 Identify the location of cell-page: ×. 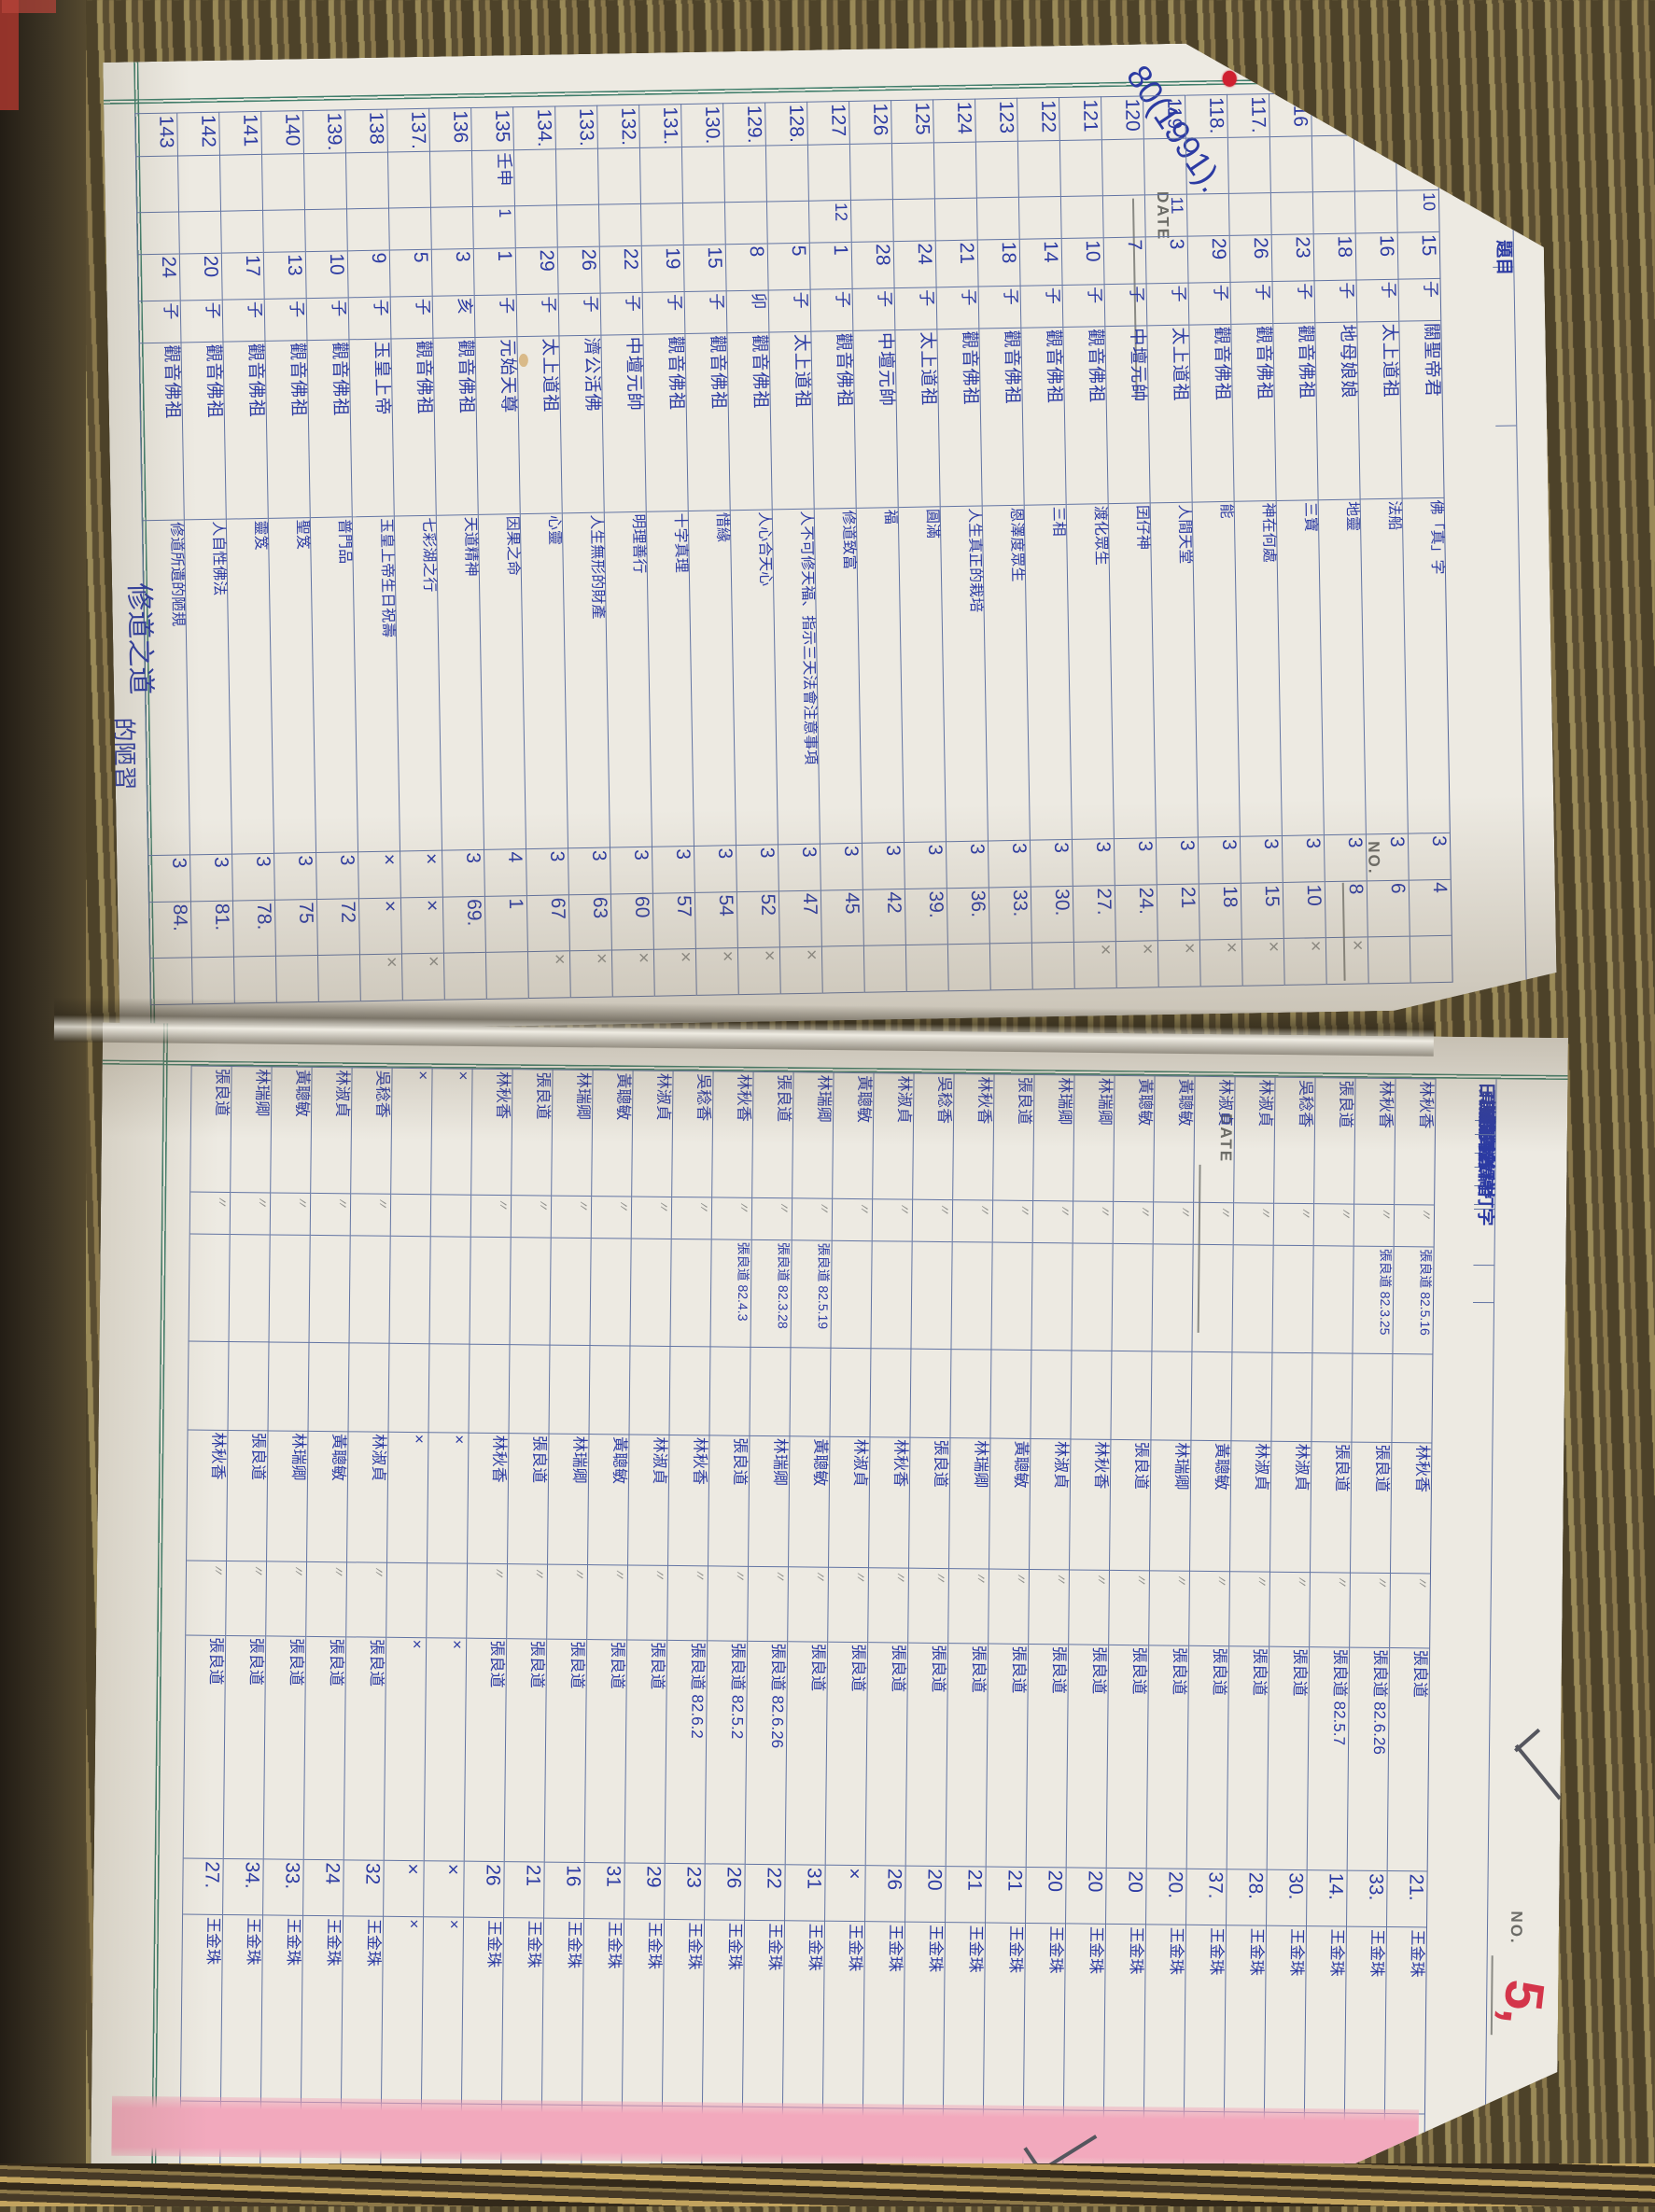
(404, 1889).